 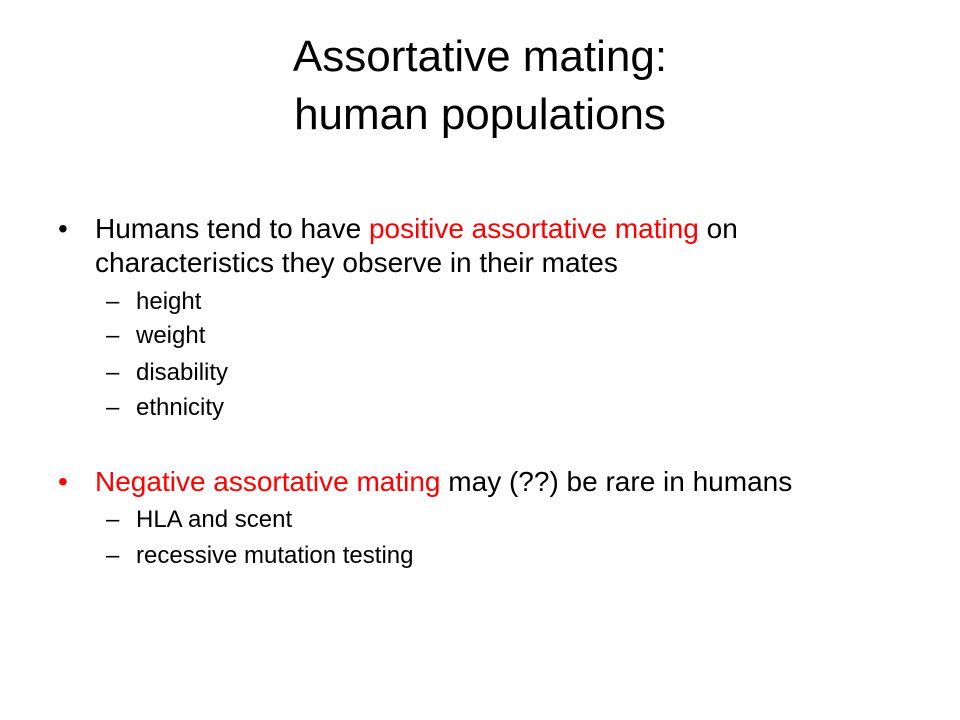 I want to click on subitem-text: height, so click(x=169, y=301).